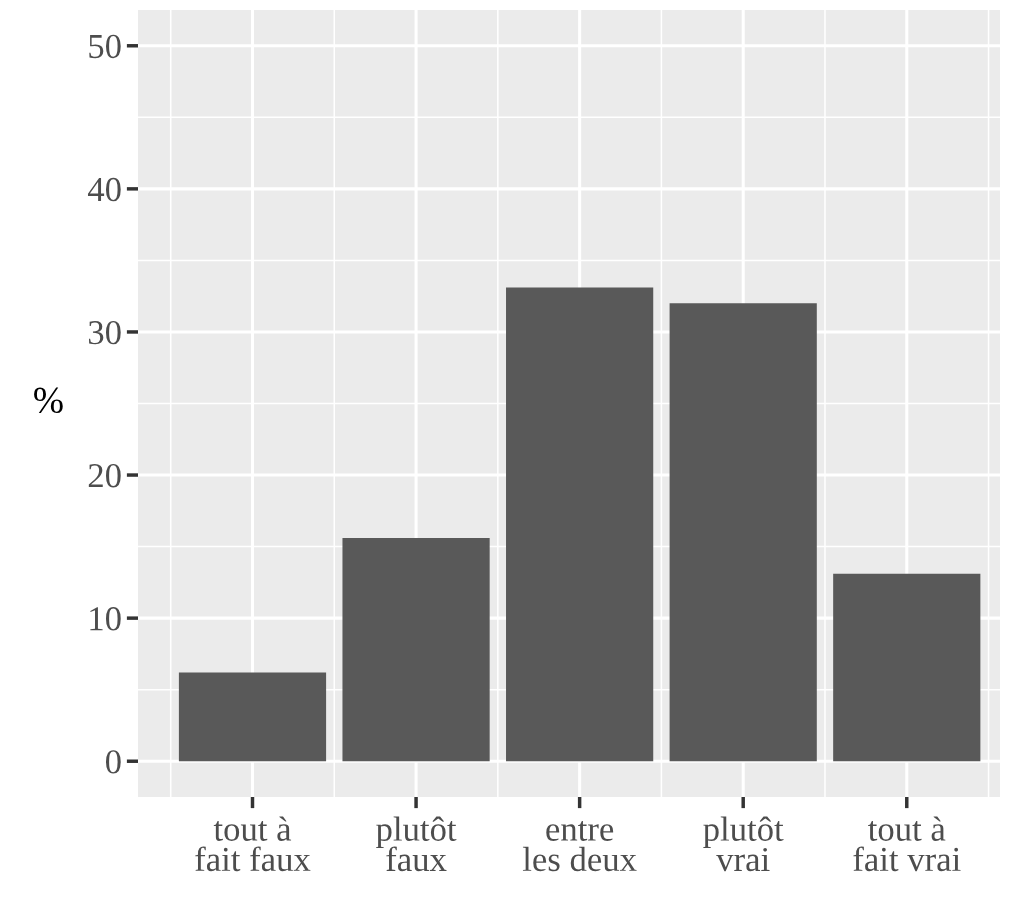  Describe the element at coordinates (253, 844) in the screenshot. I see `x-tick-label: tout à fait faux` at that location.